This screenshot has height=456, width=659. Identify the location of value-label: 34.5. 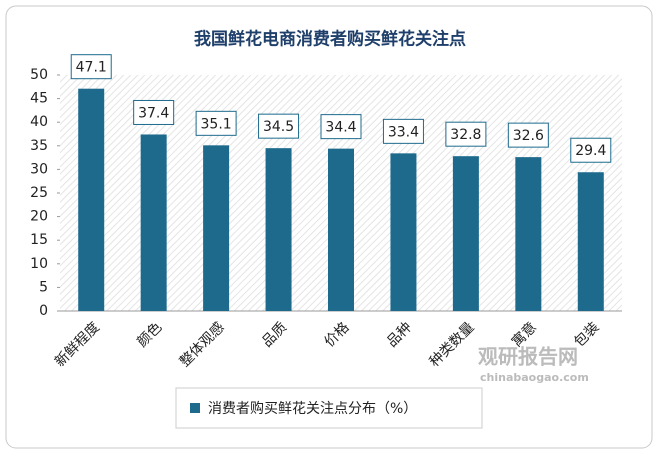
(278, 127).